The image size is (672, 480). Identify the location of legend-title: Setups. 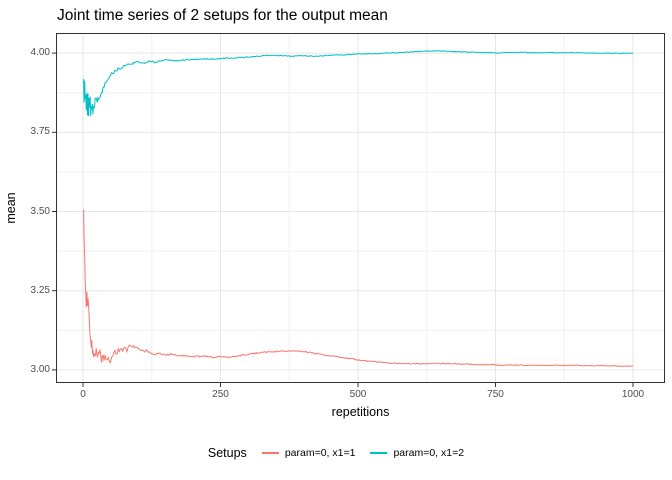
(227, 453).